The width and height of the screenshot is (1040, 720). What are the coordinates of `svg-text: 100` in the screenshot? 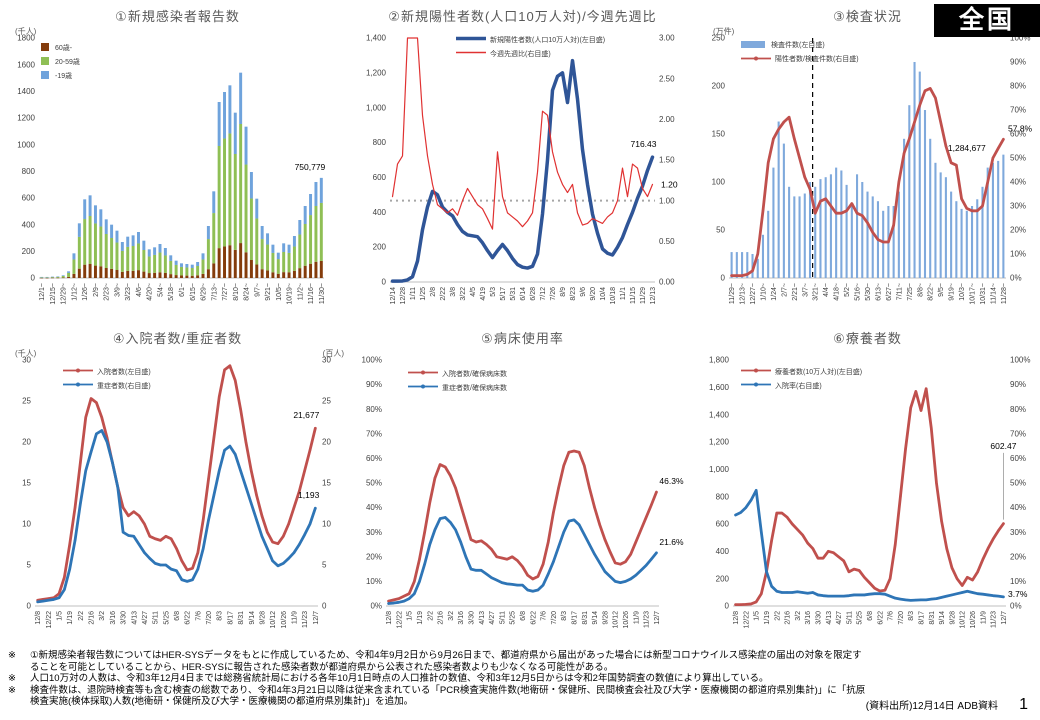 It's located at (719, 182).